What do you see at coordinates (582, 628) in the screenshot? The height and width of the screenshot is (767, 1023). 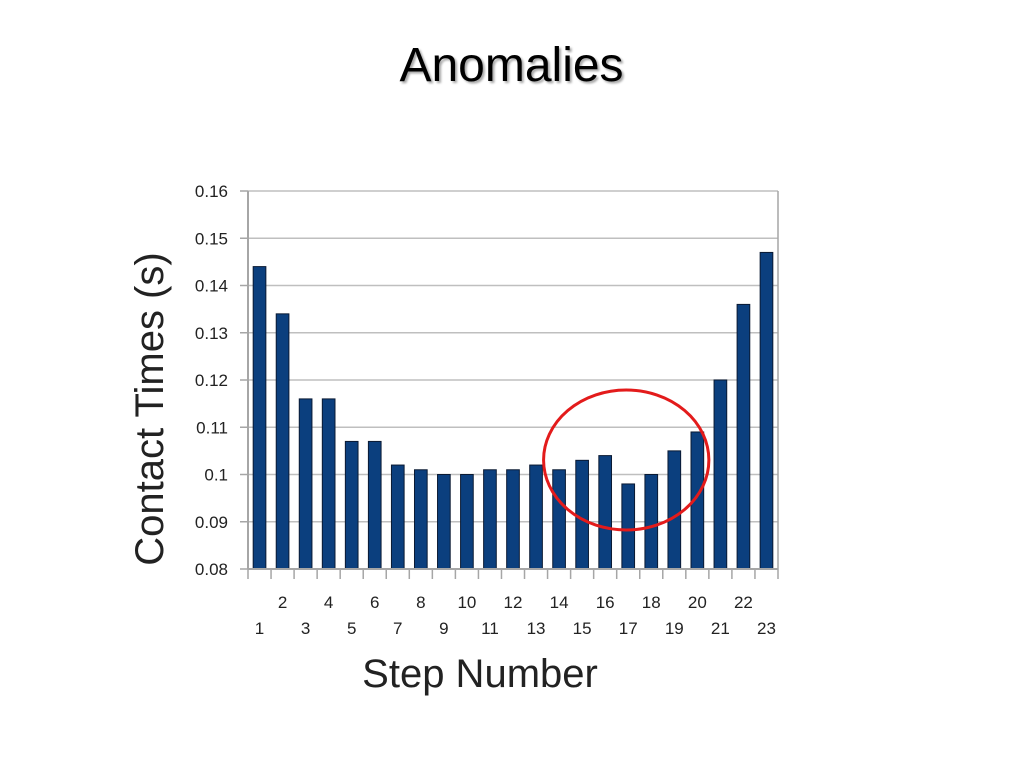 I see `x-tick-label: 15` at bounding box center [582, 628].